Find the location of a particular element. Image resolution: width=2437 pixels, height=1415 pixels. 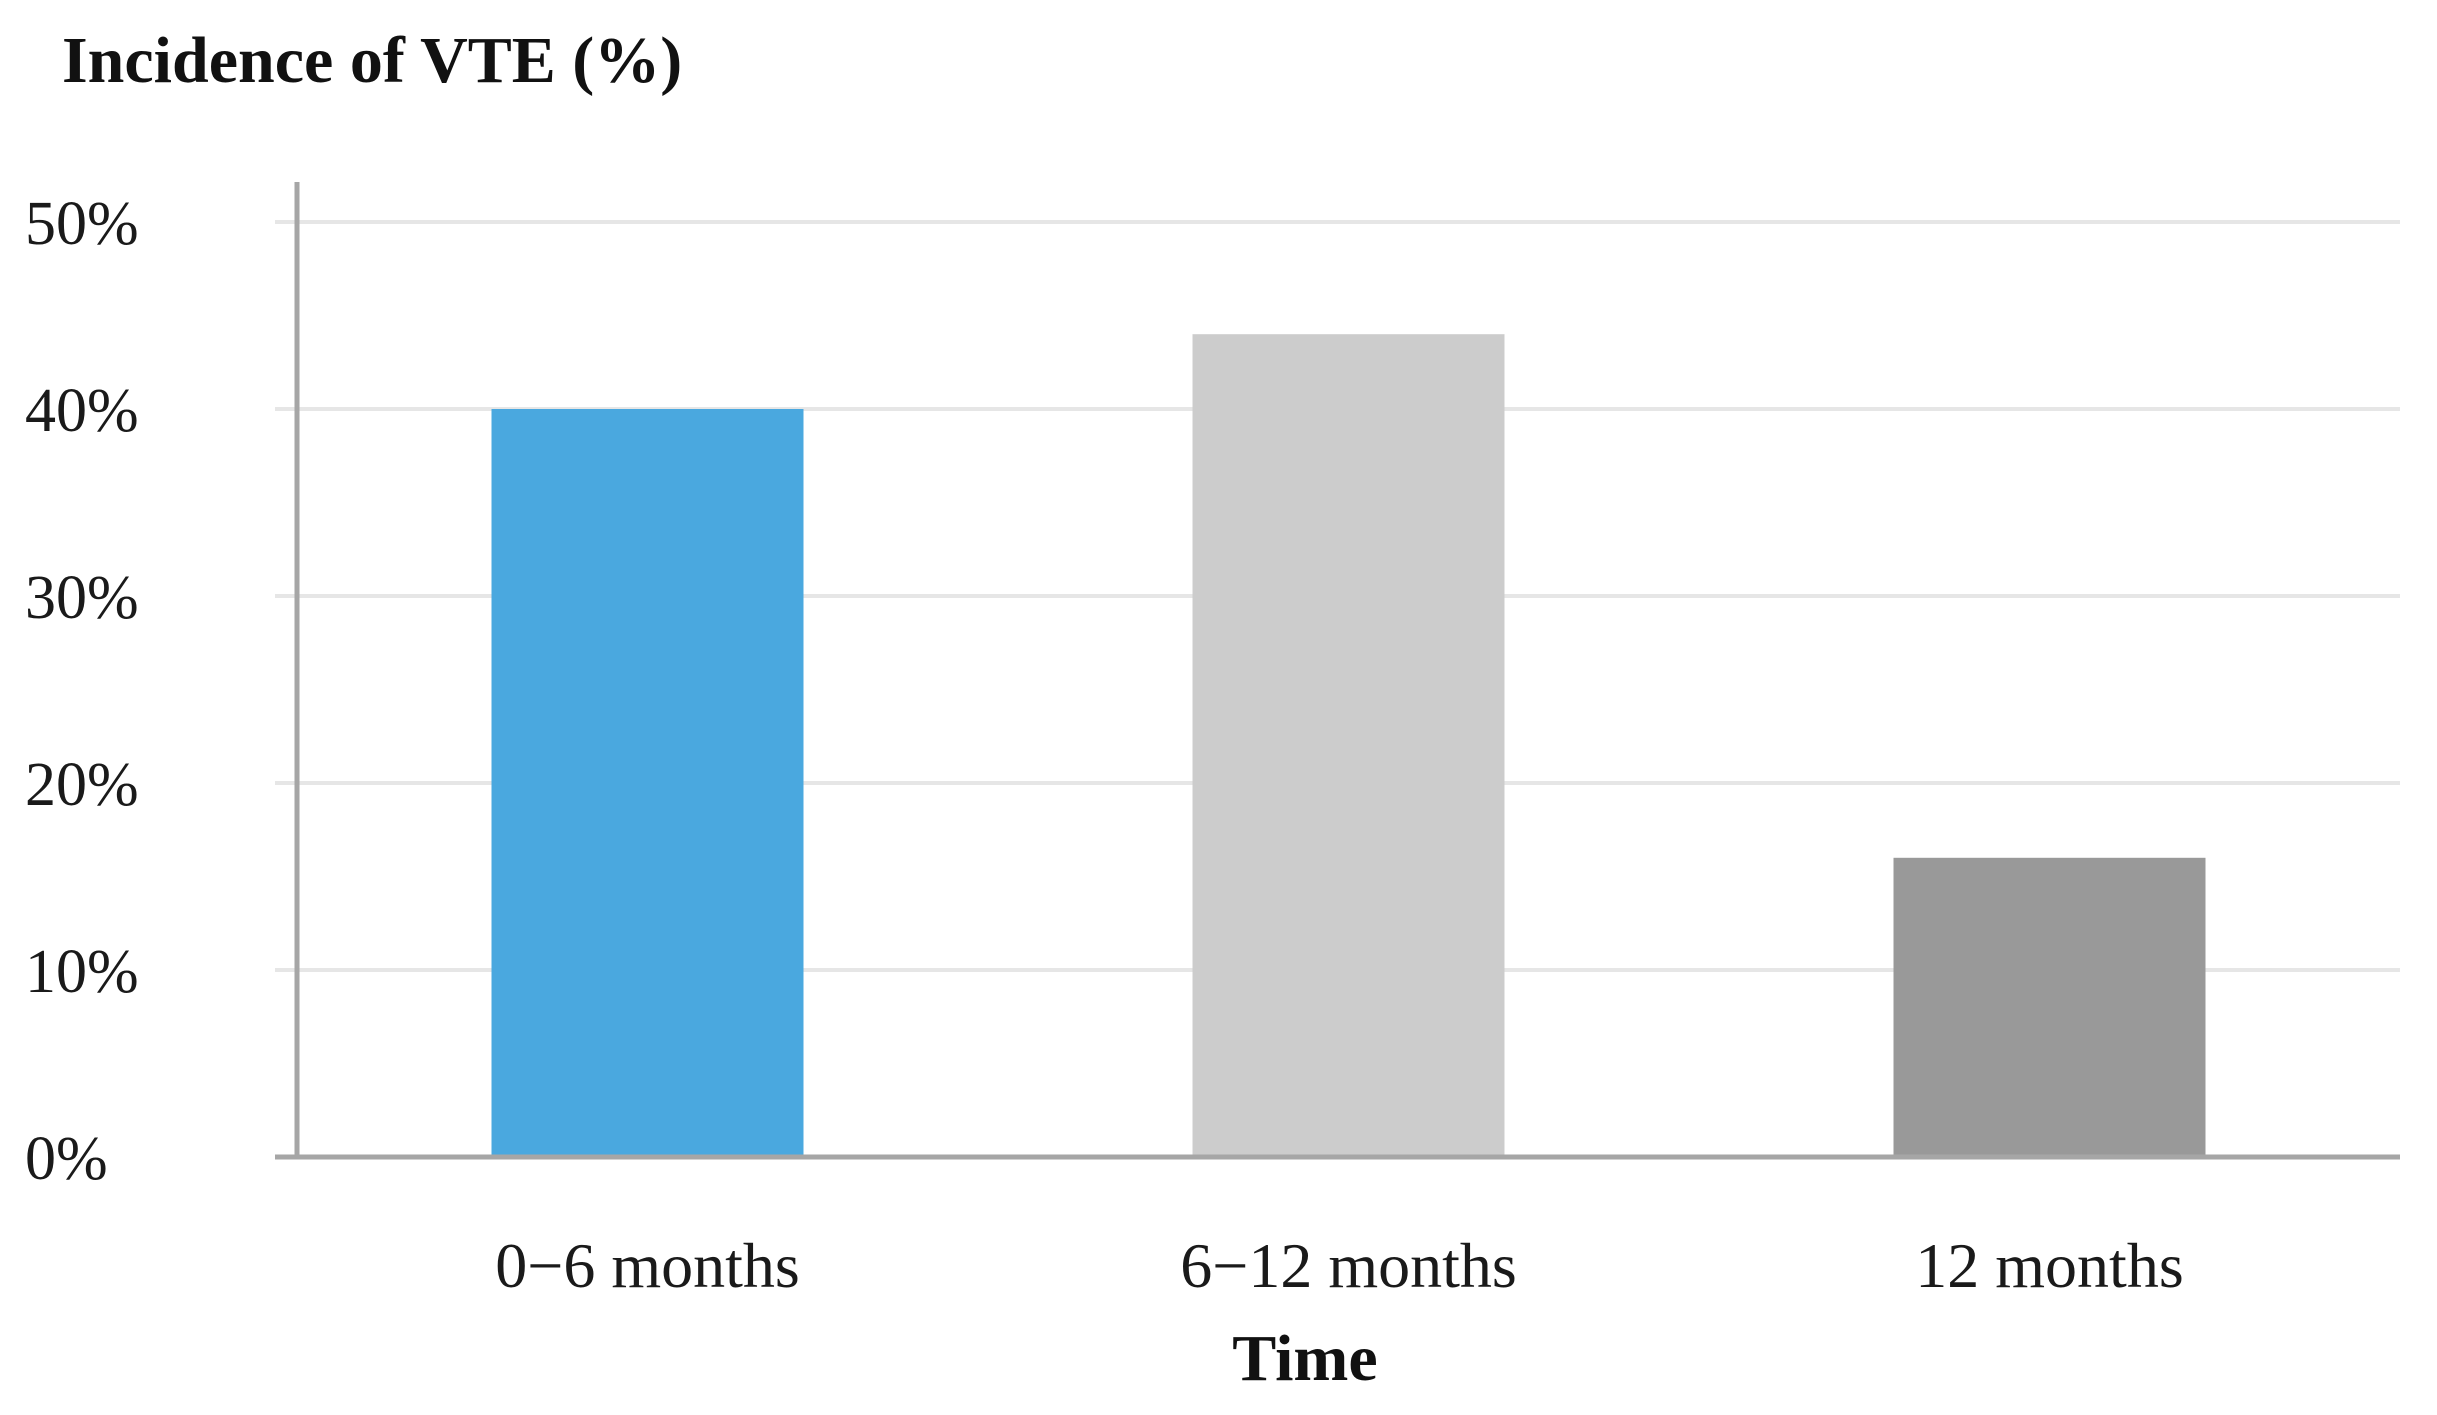

x-axis-title: Time is located at coordinates (1304, 1358).